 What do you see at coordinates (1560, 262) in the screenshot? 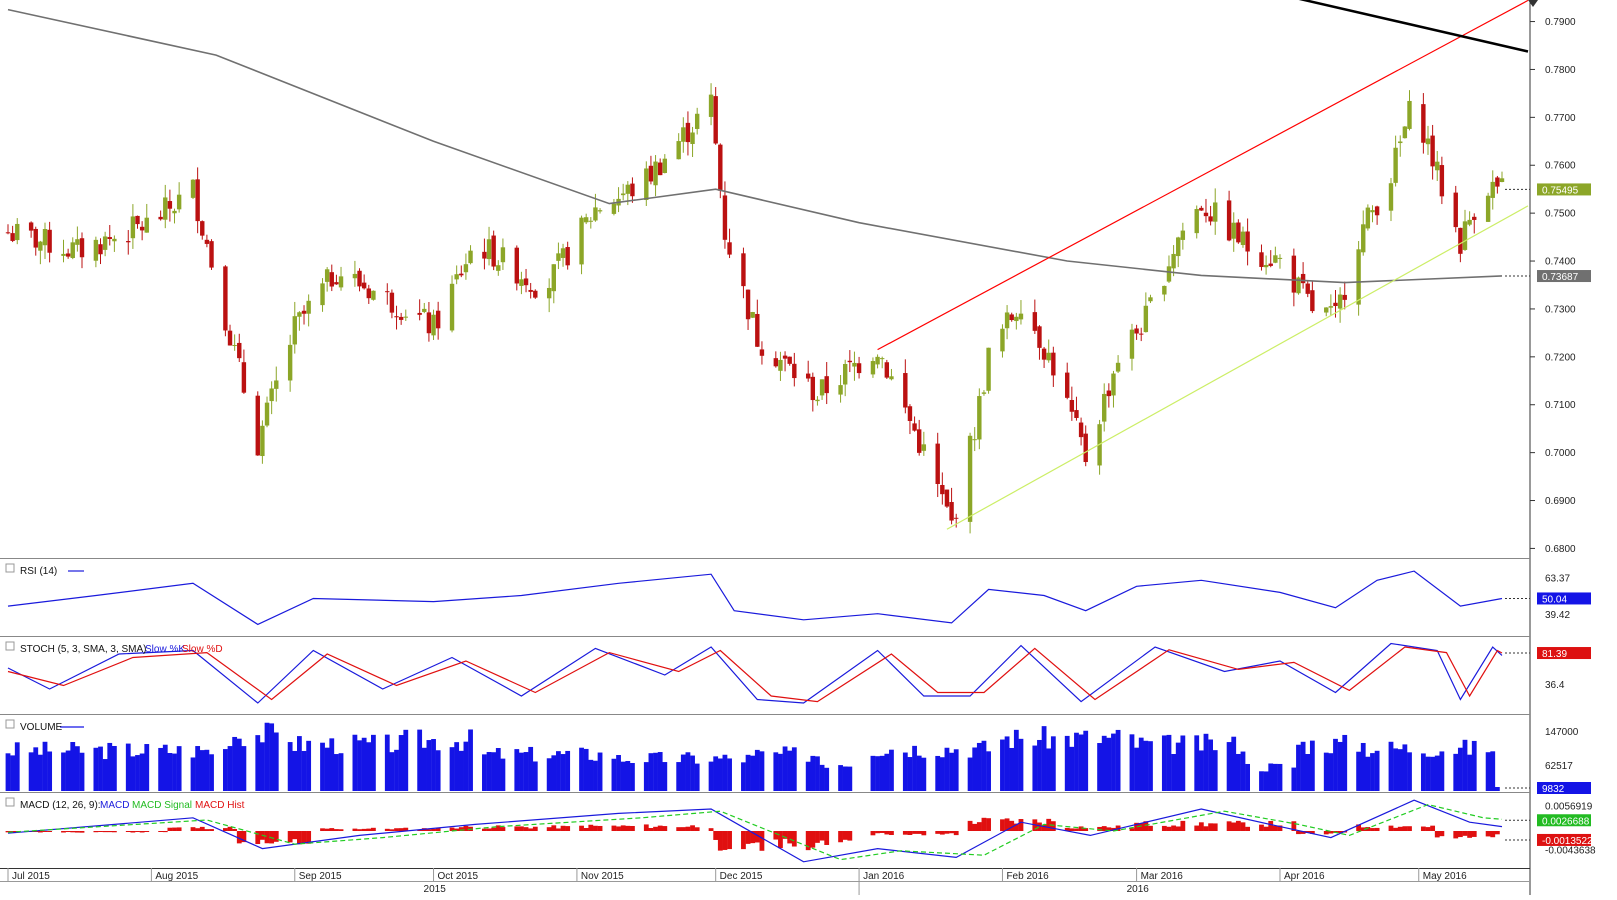
I see `price-tick-label: 0.7400` at bounding box center [1560, 262].